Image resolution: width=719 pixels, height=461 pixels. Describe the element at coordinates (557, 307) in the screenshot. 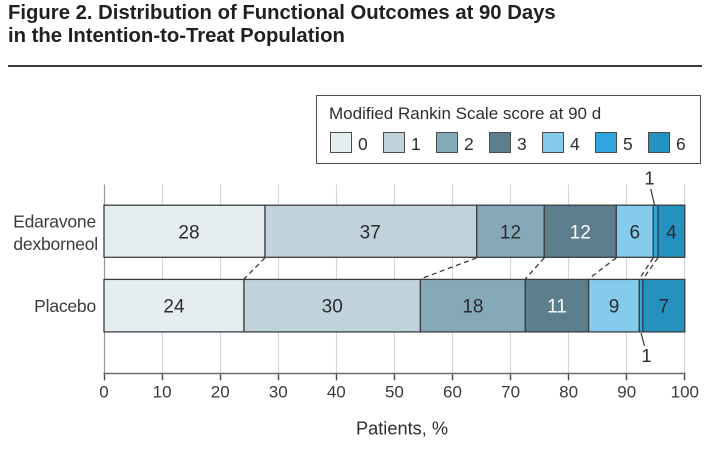

I see `svg-text: 11` at that location.